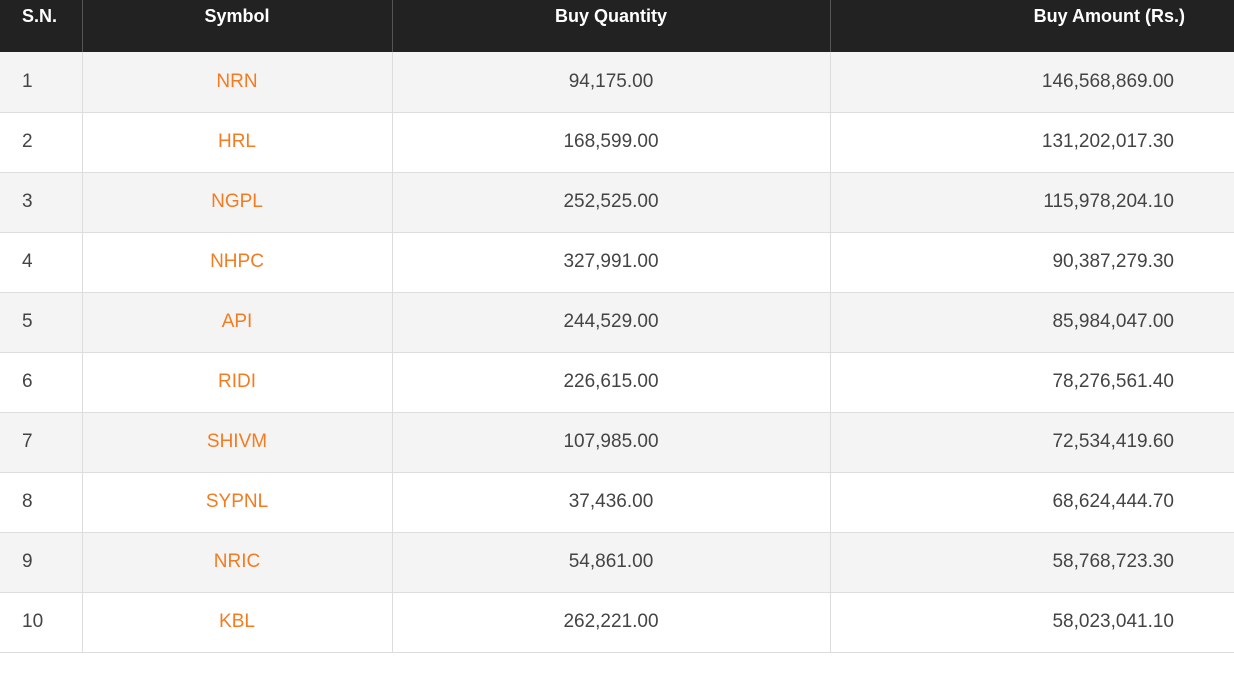 This screenshot has height=688, width=1234. What do you see at coordinates (1113, 261) in the screenshot?
I see `cell-buy-amount: 90,387,279.30` at bounding box center [1113, 261].